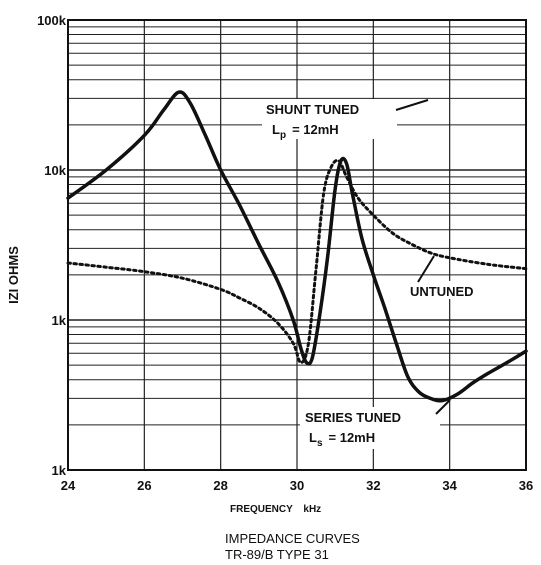  Describe the element at coordinates (261, 509) in the screenshot. I see `x-axis-label-main: FREQUENCY` at that location.